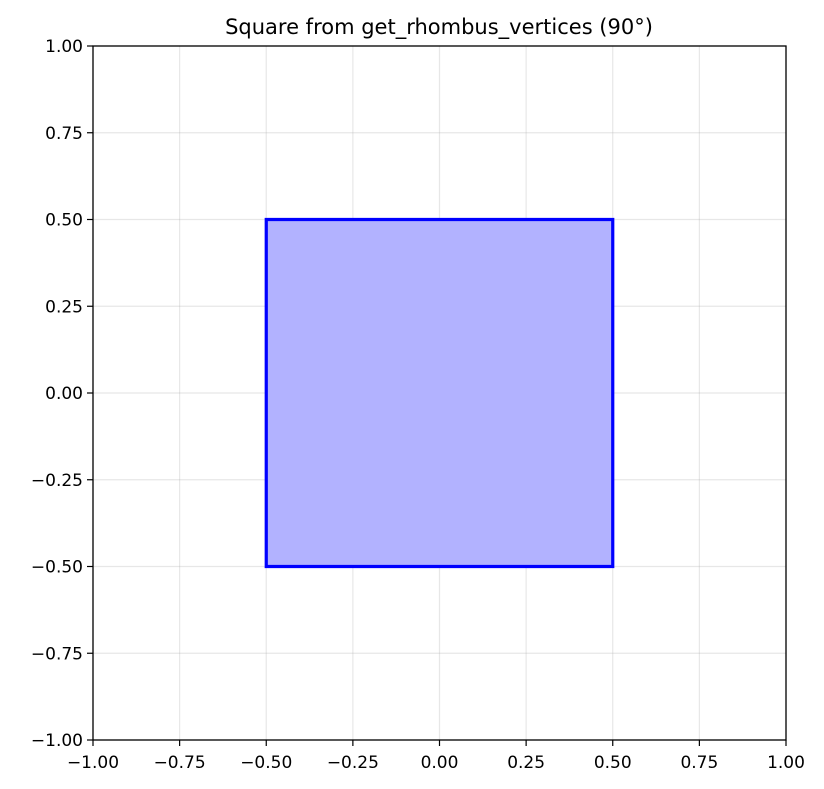 This screenshot has width=824, height=789. What do you see at coordinates (64, 307) in the screenshot?
I see `y-tick-label: 0.25` at bounding box center [64, 307].